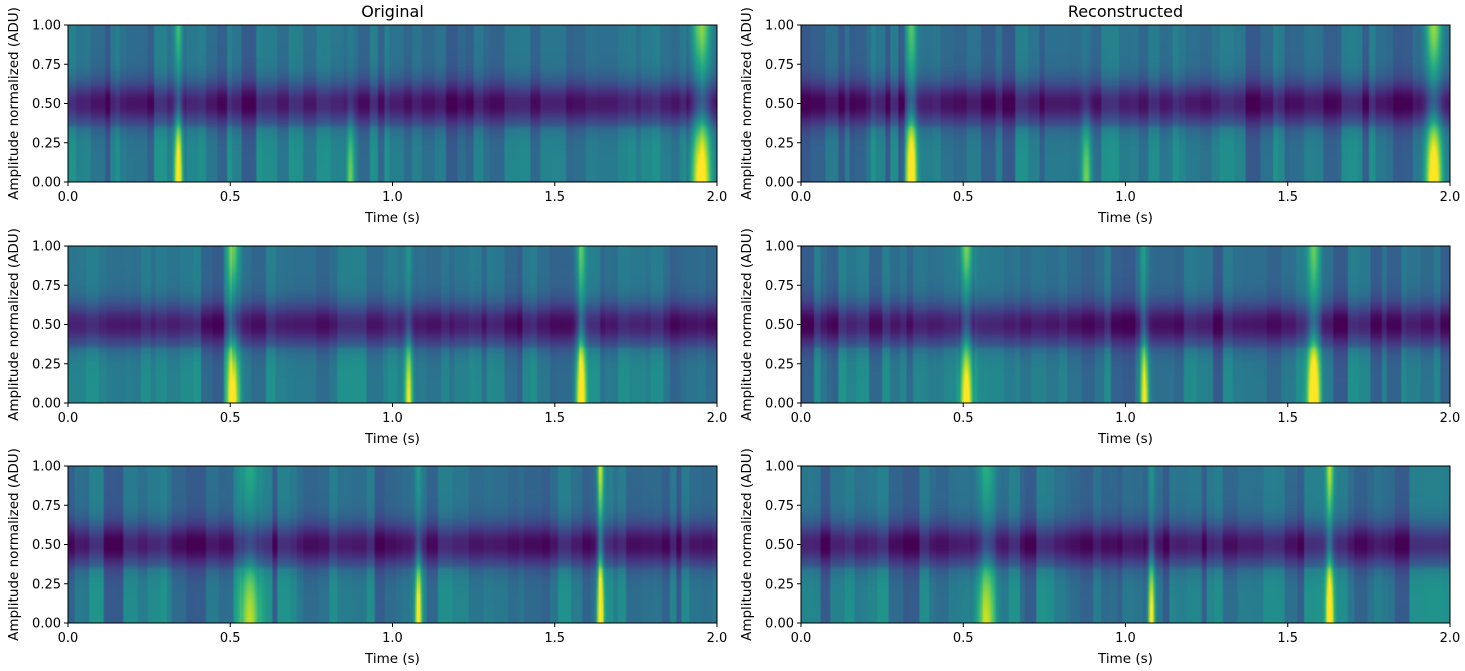 The height and width of the screenshot is (671, 1465). What do you see at coordinates (392, 11) in the screenshot?
I see `chart-title: Original` at bounding box center [392, 11].